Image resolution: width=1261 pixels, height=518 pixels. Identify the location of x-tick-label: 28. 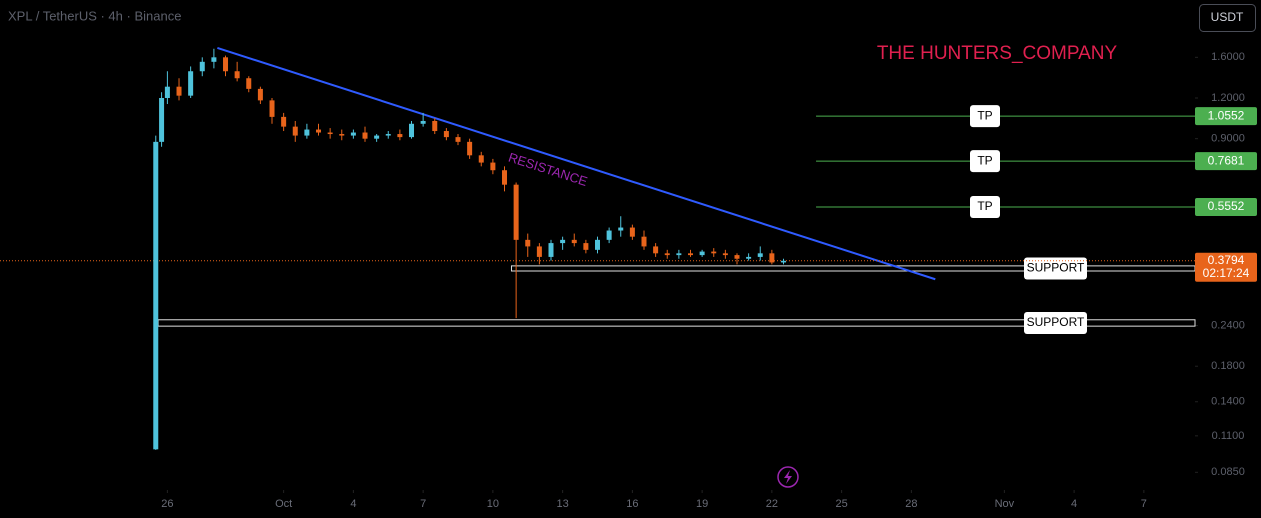
(911, 504).